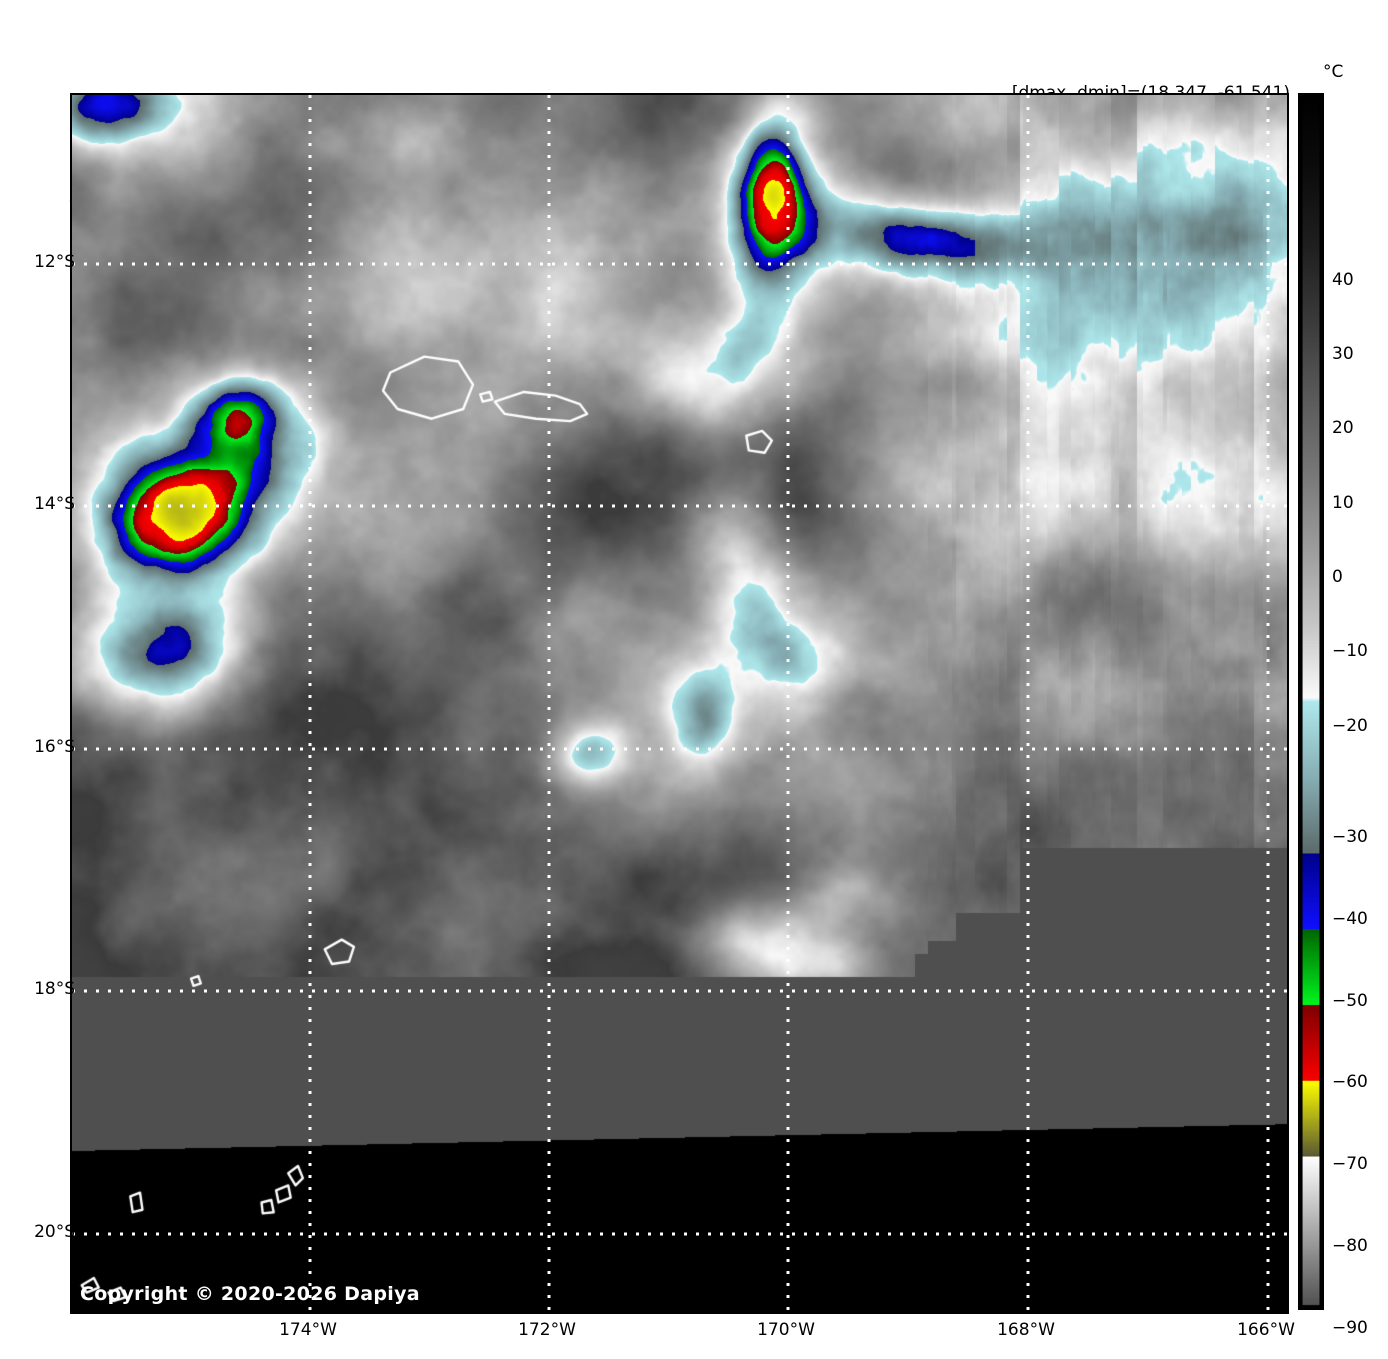 This screenshot has width=1388, height=1359. I want to click on colorbar-tick-label: −90, so click(1350, 1328).